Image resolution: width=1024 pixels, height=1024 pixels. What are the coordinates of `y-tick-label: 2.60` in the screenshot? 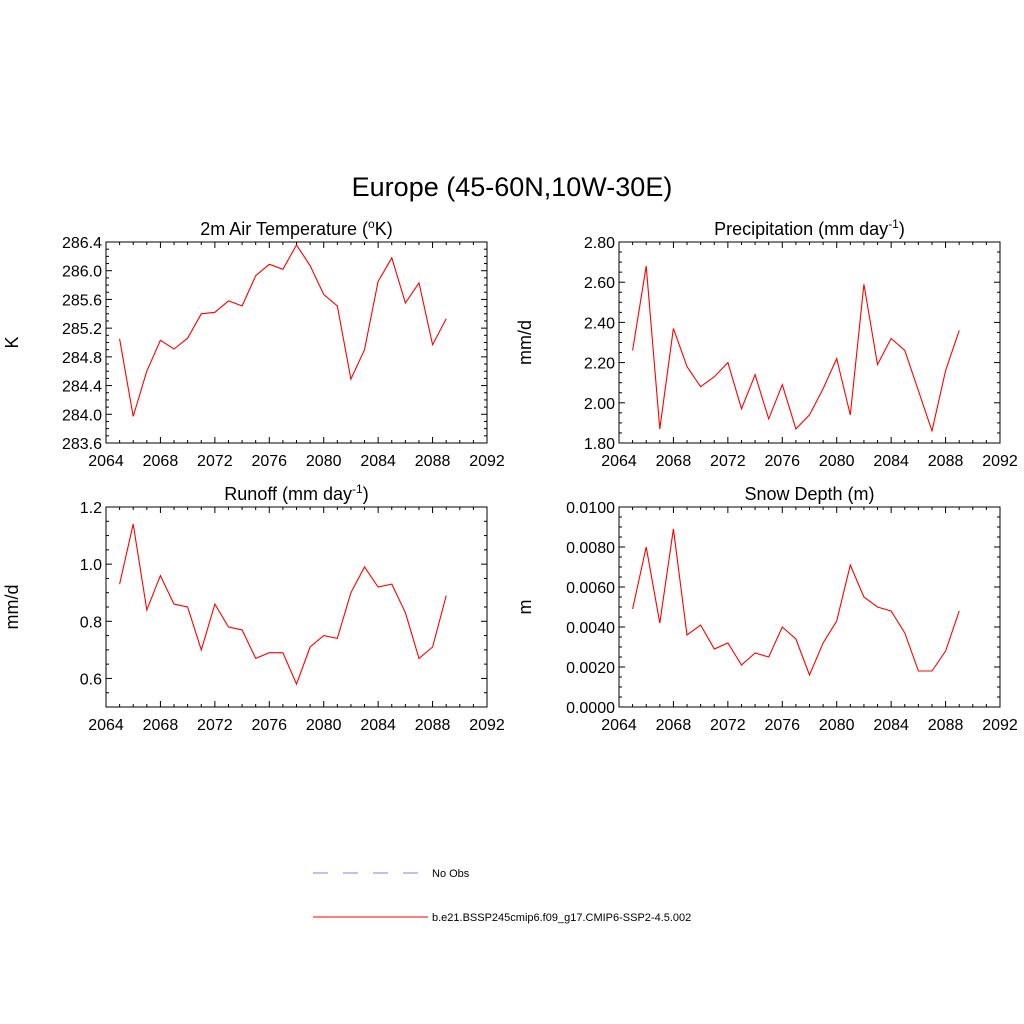 It's located at (599, 283).